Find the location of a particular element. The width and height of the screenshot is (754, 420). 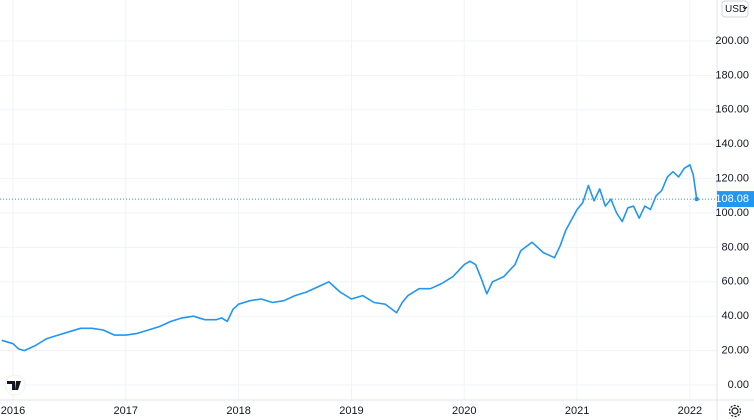

x-tick-label: 2017 is located at coordinates (126, 411).